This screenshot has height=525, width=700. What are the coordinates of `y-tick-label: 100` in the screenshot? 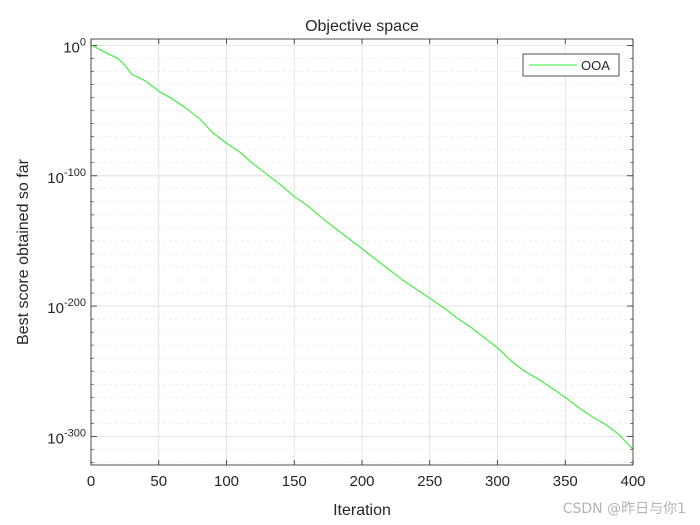 It's located at (74, 47).